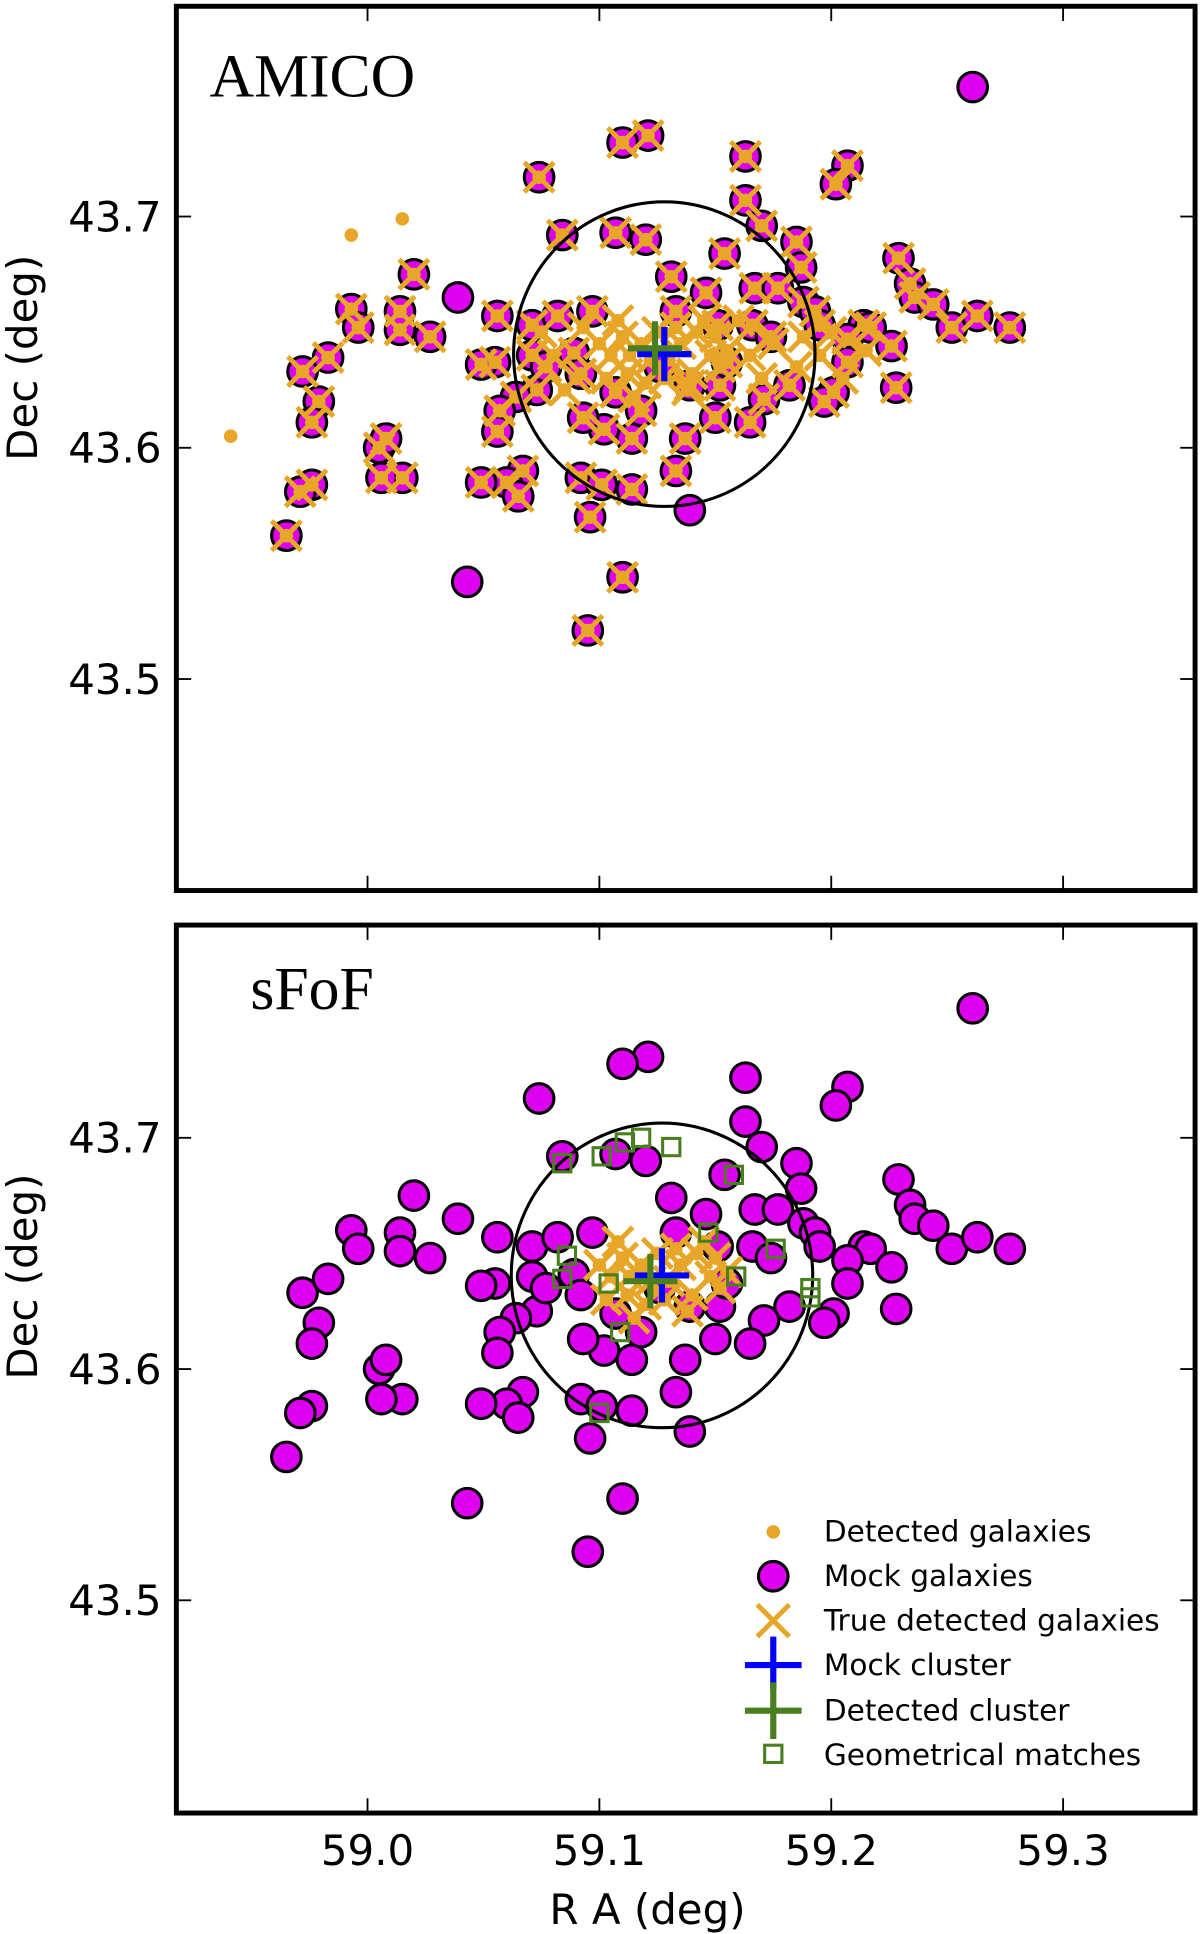 This screenshot has width=1200, height=1934. I want to click on legend-geo-matches-marker, so click(773, 1754).